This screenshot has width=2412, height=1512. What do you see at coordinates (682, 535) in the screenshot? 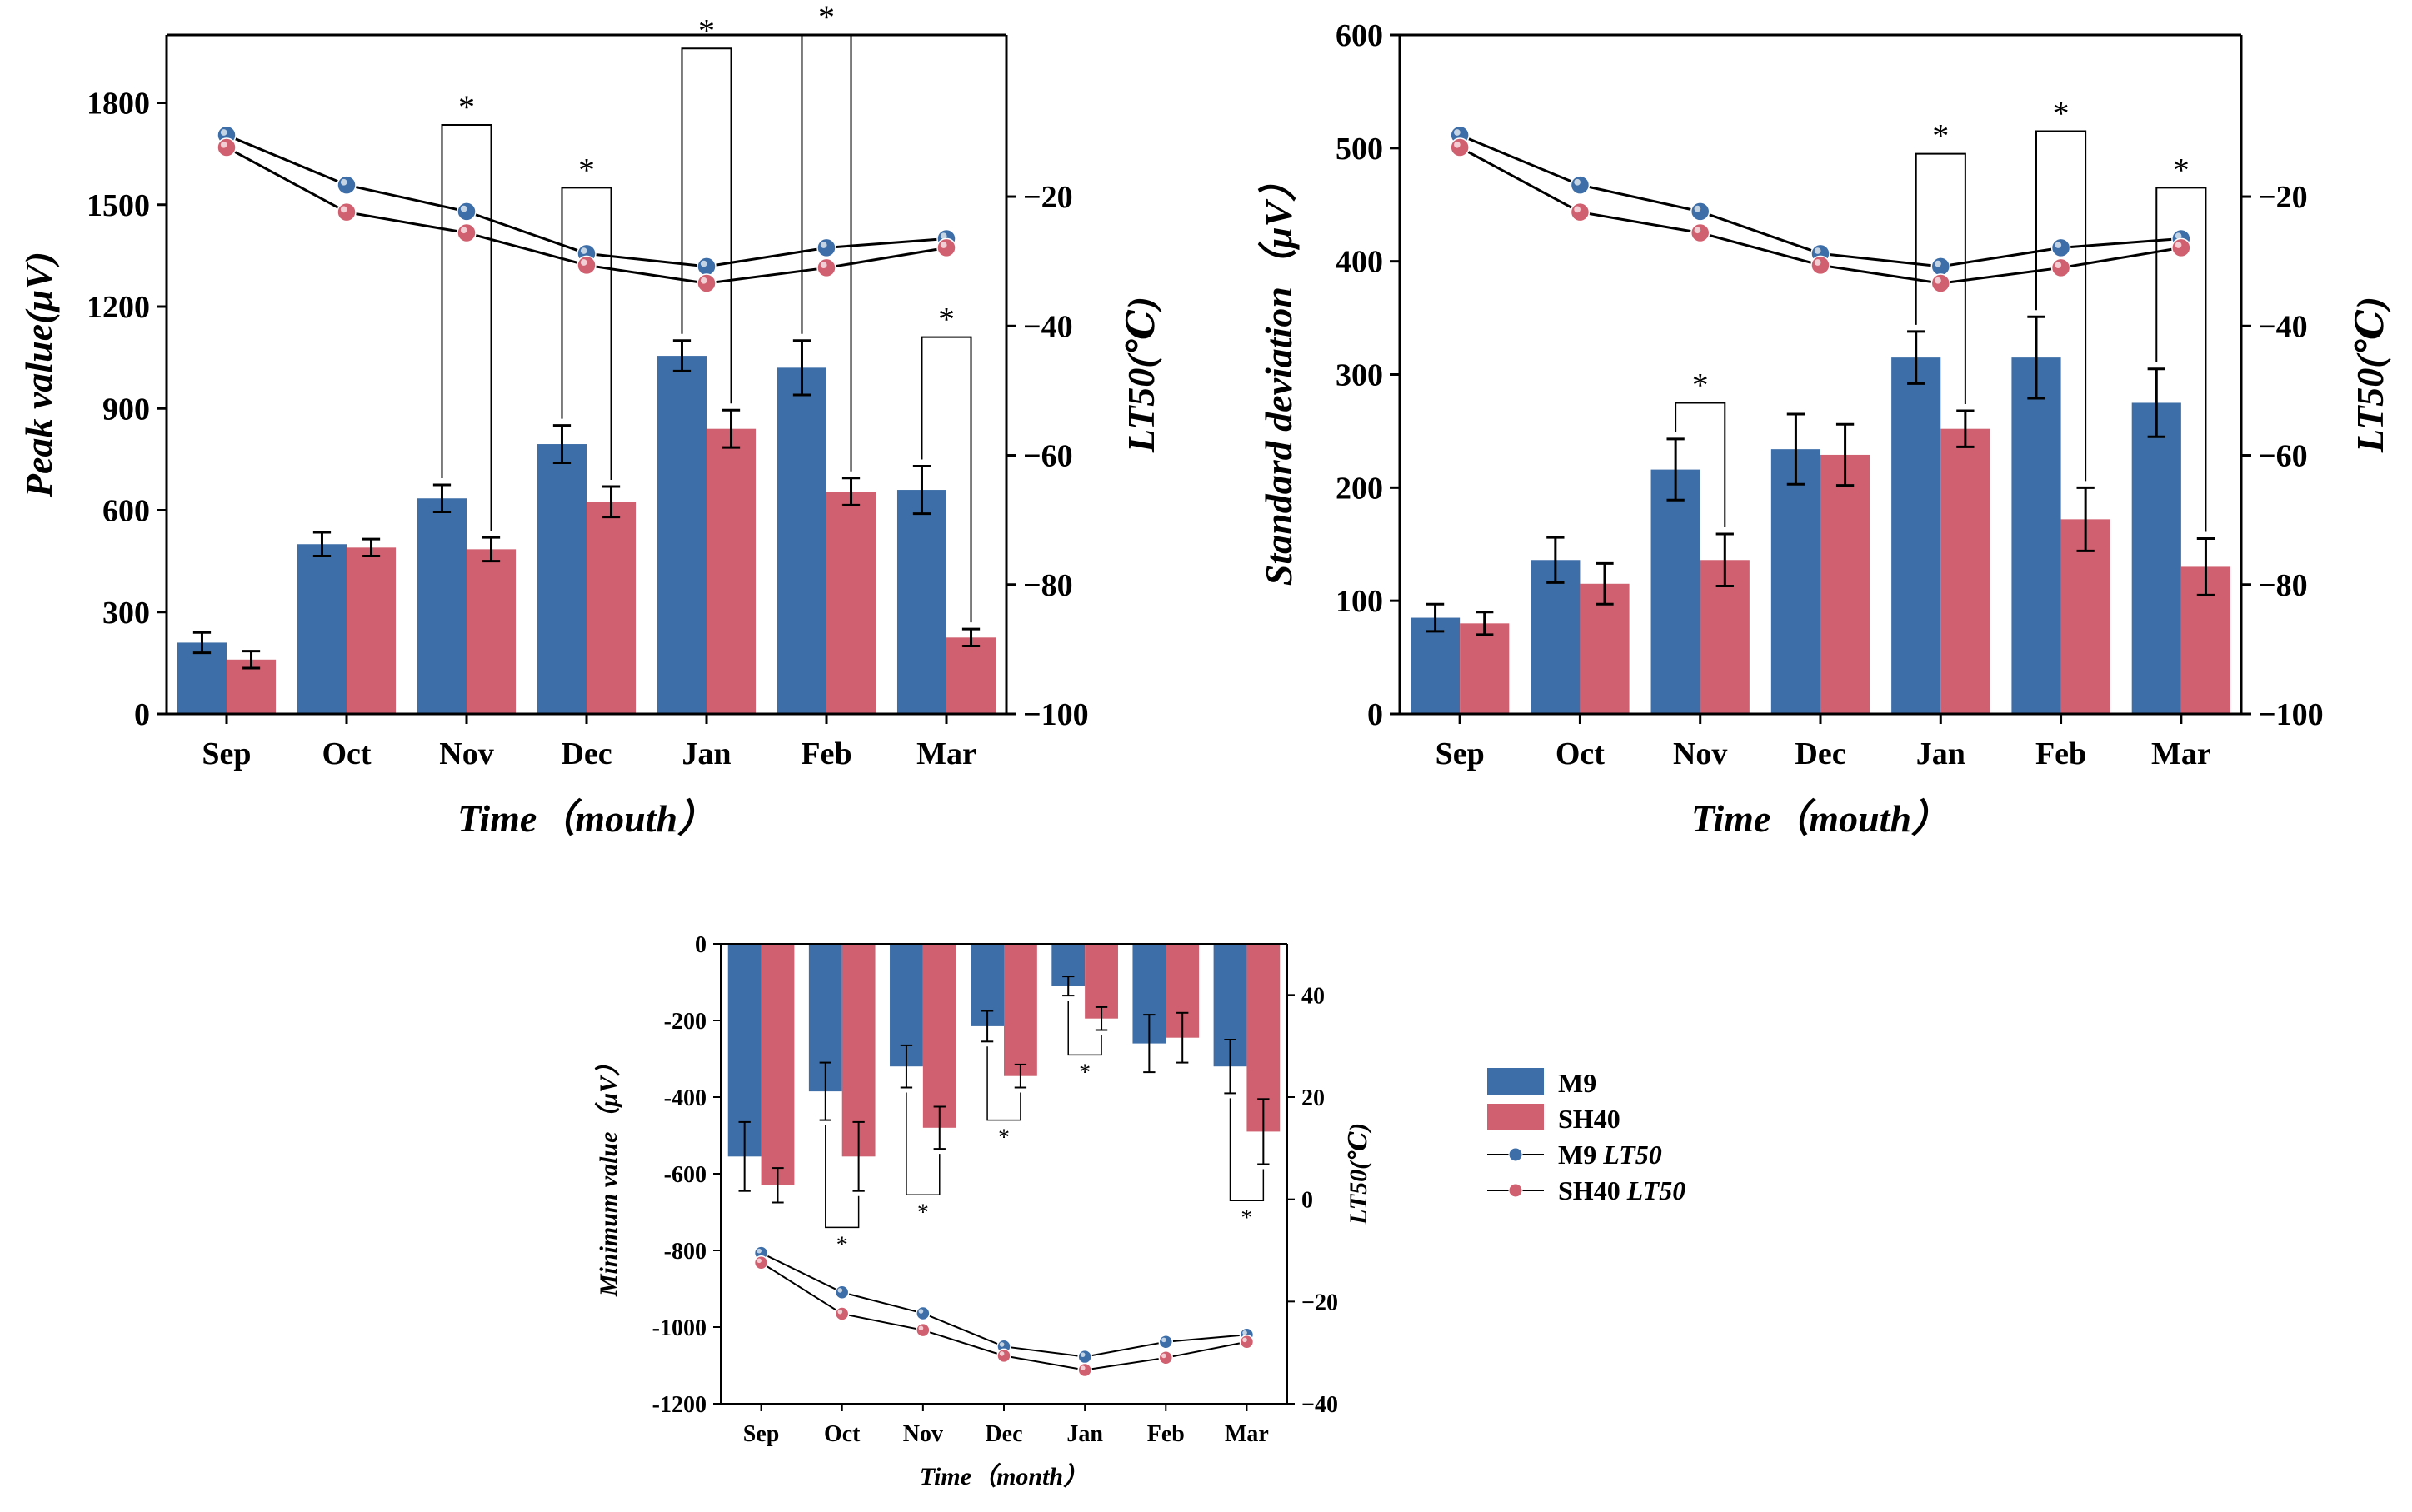
I see `bar-m9-jan` at bounding box center [682, 535].